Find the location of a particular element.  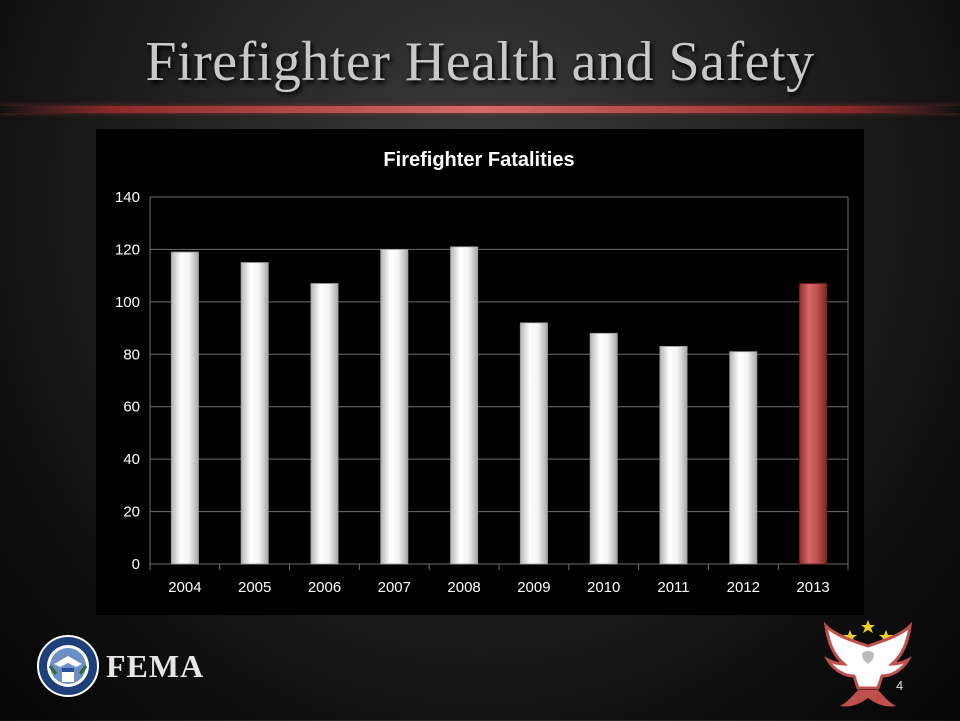

x-tick-label: 2011 is located at coordinates (673, 587).